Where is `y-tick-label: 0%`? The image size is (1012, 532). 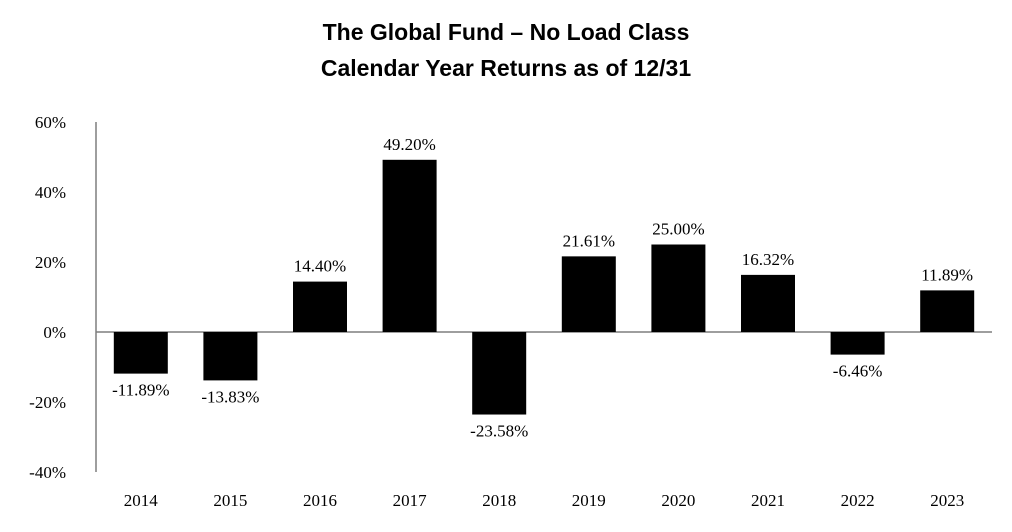 y-tick-label: 0% is located at coordinates (54, 332).